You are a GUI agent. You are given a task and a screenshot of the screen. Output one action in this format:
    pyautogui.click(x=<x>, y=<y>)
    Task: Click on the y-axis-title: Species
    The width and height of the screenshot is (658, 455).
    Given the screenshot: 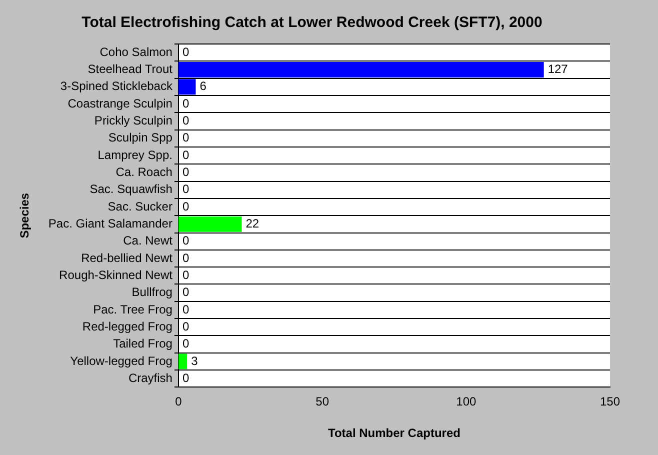 What is the action you would take?
    pyautogui.click(x=25, y=215)
    